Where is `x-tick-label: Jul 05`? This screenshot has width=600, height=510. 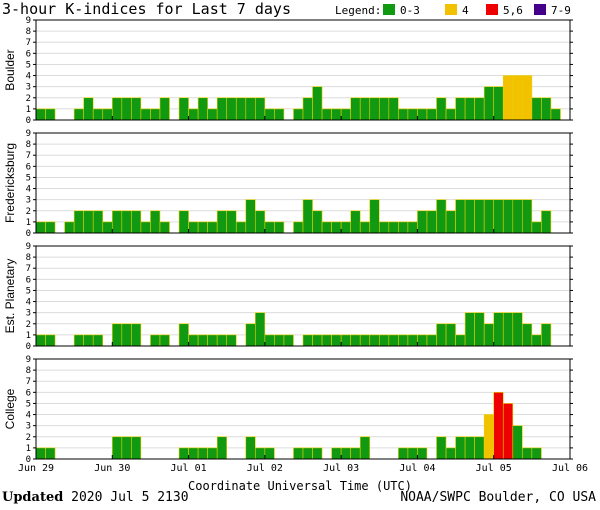 x-tick-label: Jul 05 is located at coordinates (494, 468).